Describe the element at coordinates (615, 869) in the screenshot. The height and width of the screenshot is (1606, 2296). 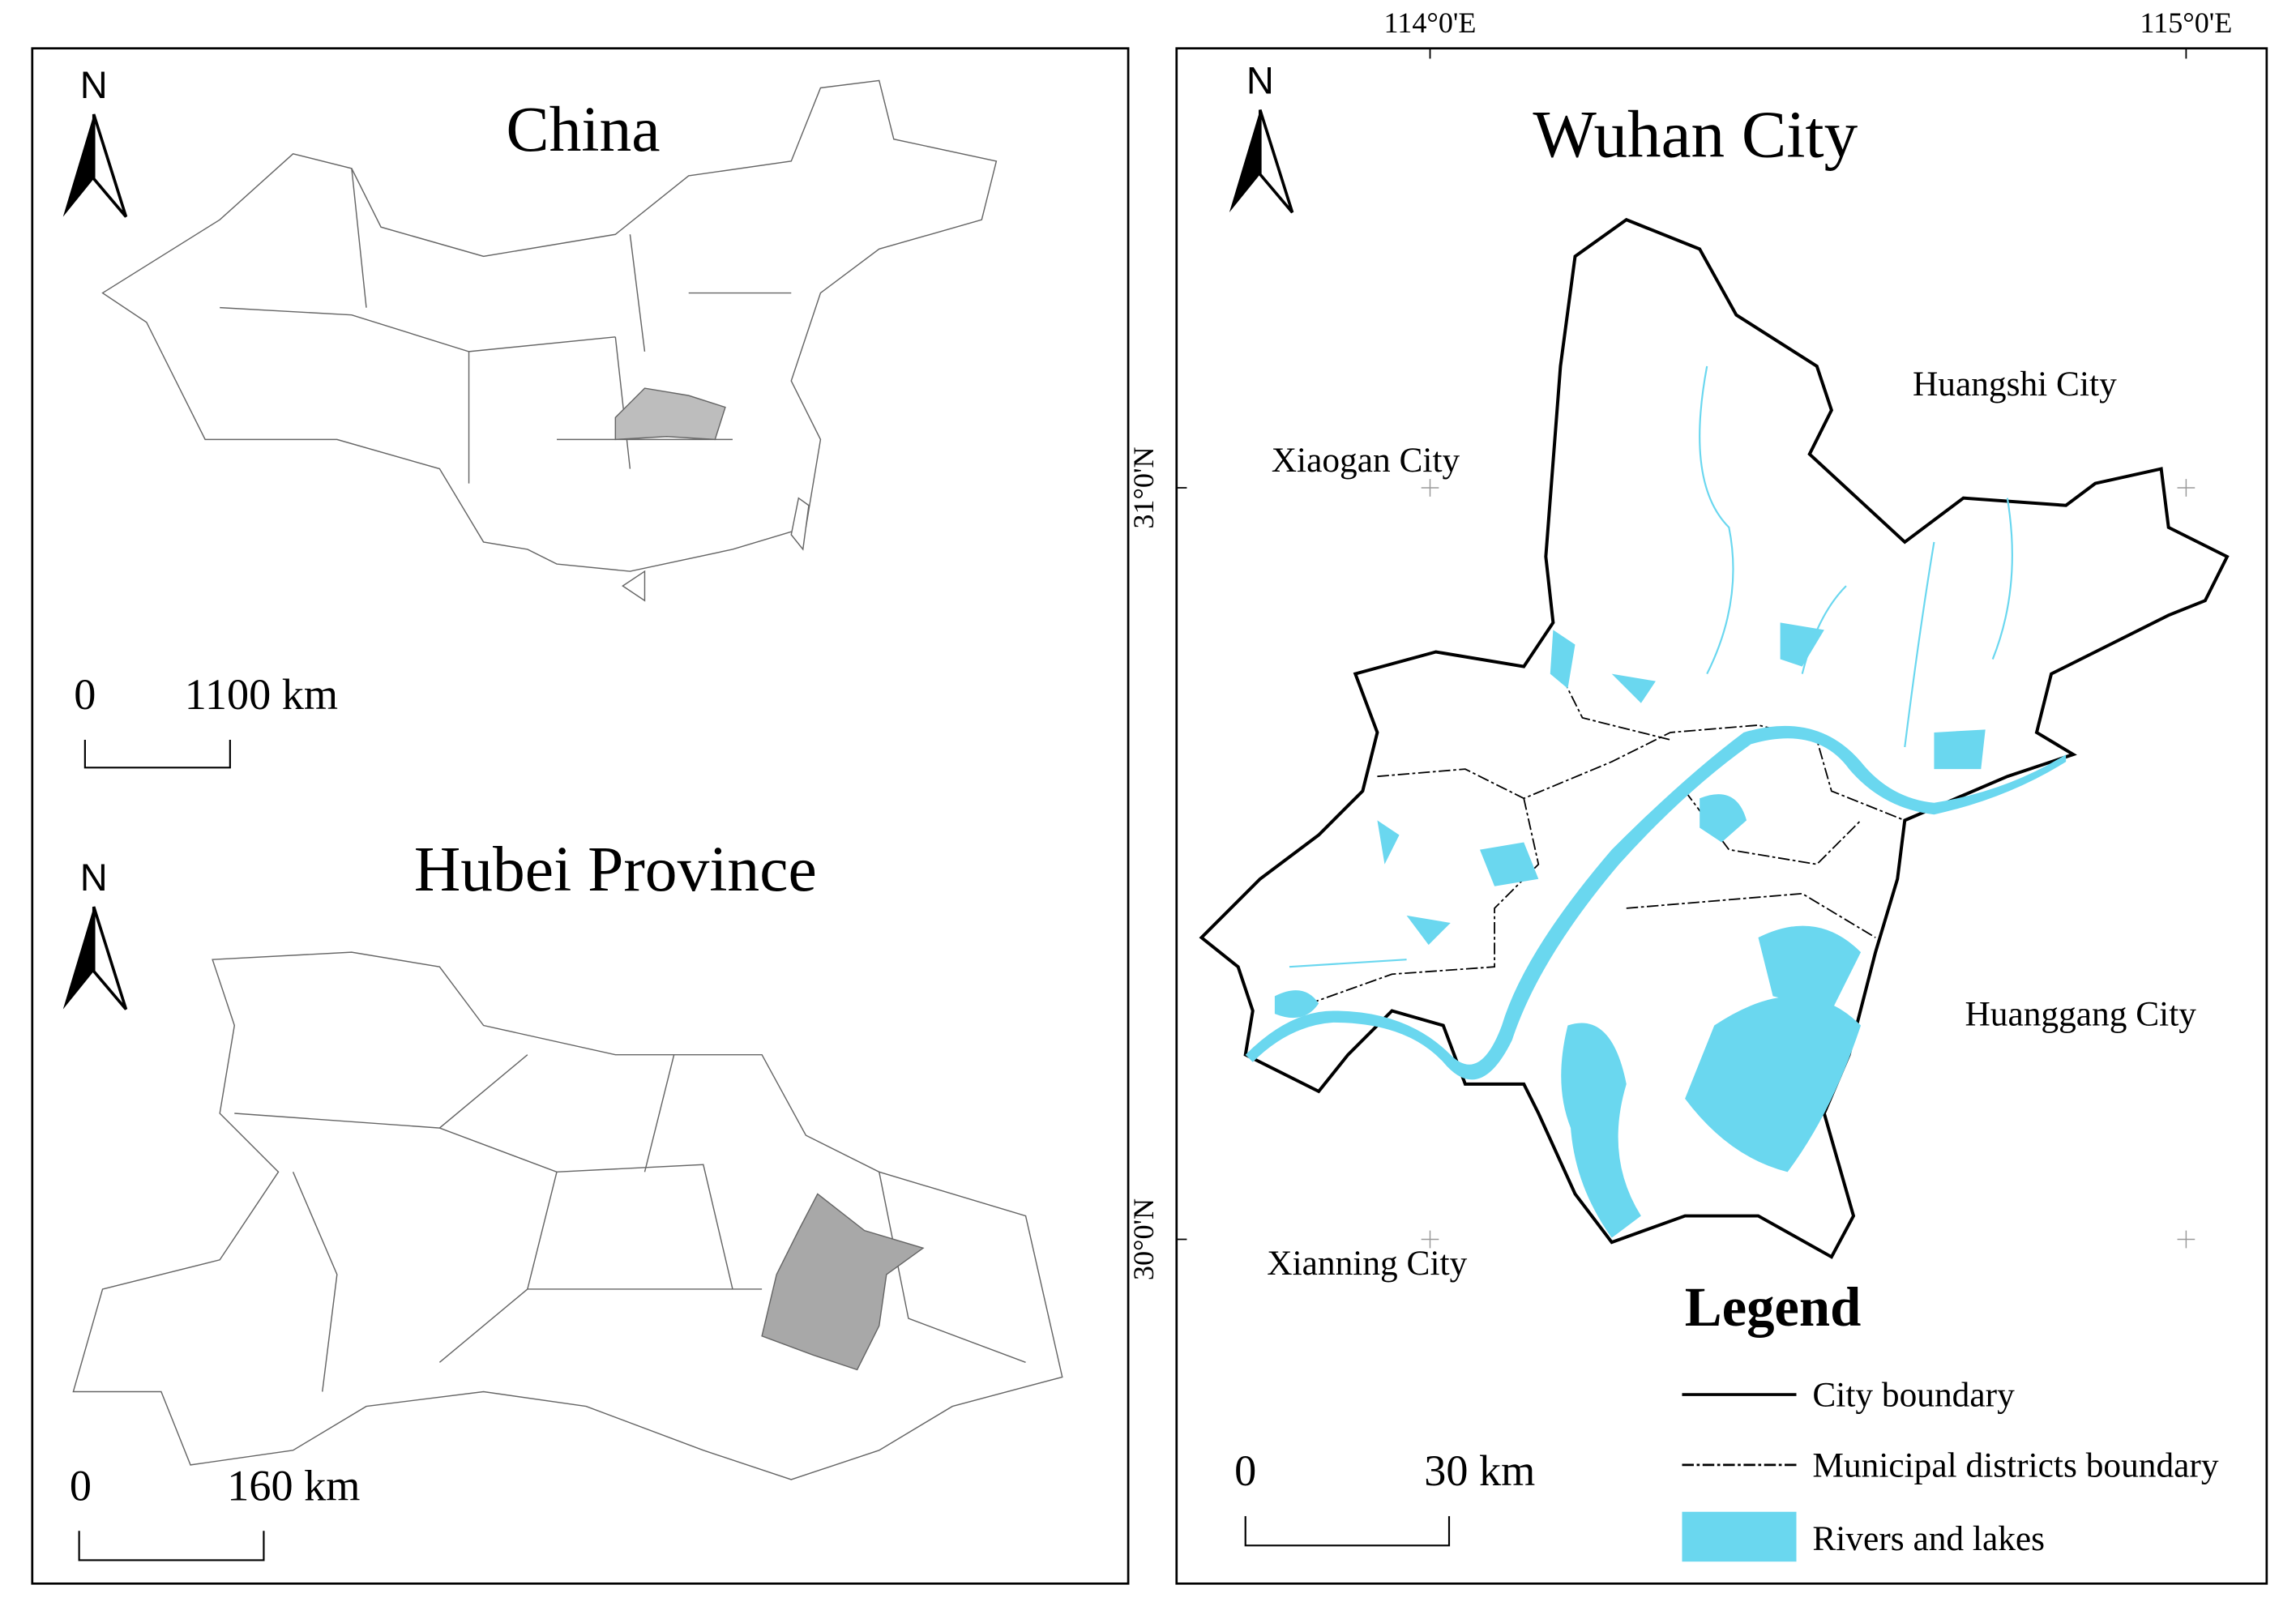
I see `panel-title: Hubei Province` at that location.